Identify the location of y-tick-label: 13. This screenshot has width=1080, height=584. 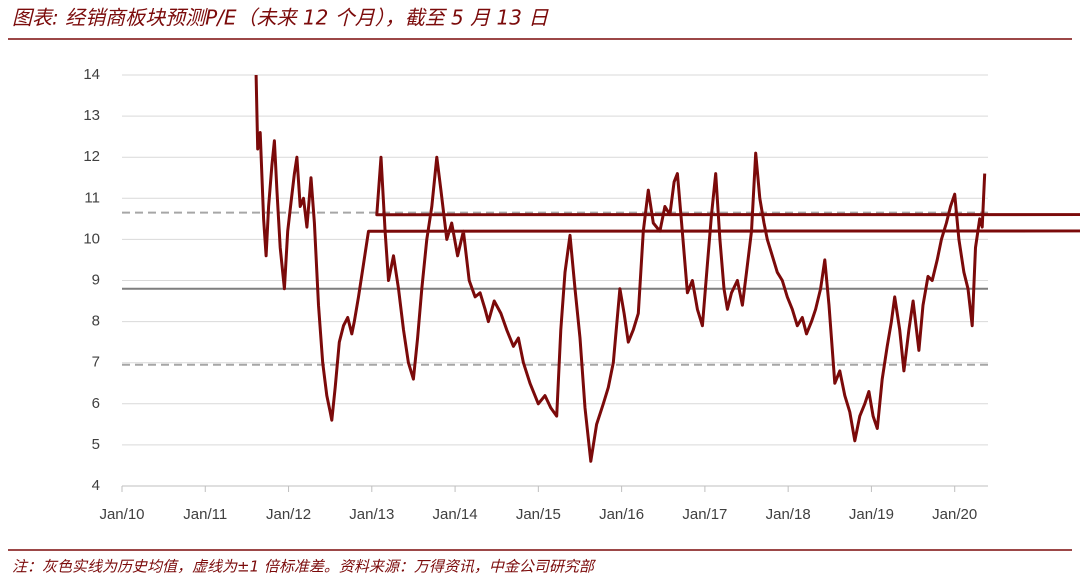
(91, 115).